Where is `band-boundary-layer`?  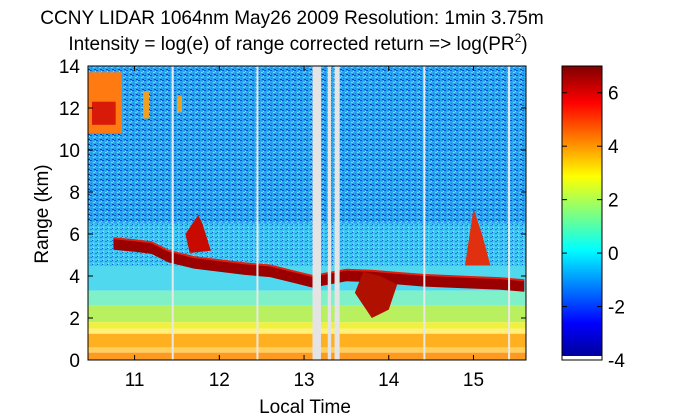 band-boundary-layer is located at coordinates (307, 314).